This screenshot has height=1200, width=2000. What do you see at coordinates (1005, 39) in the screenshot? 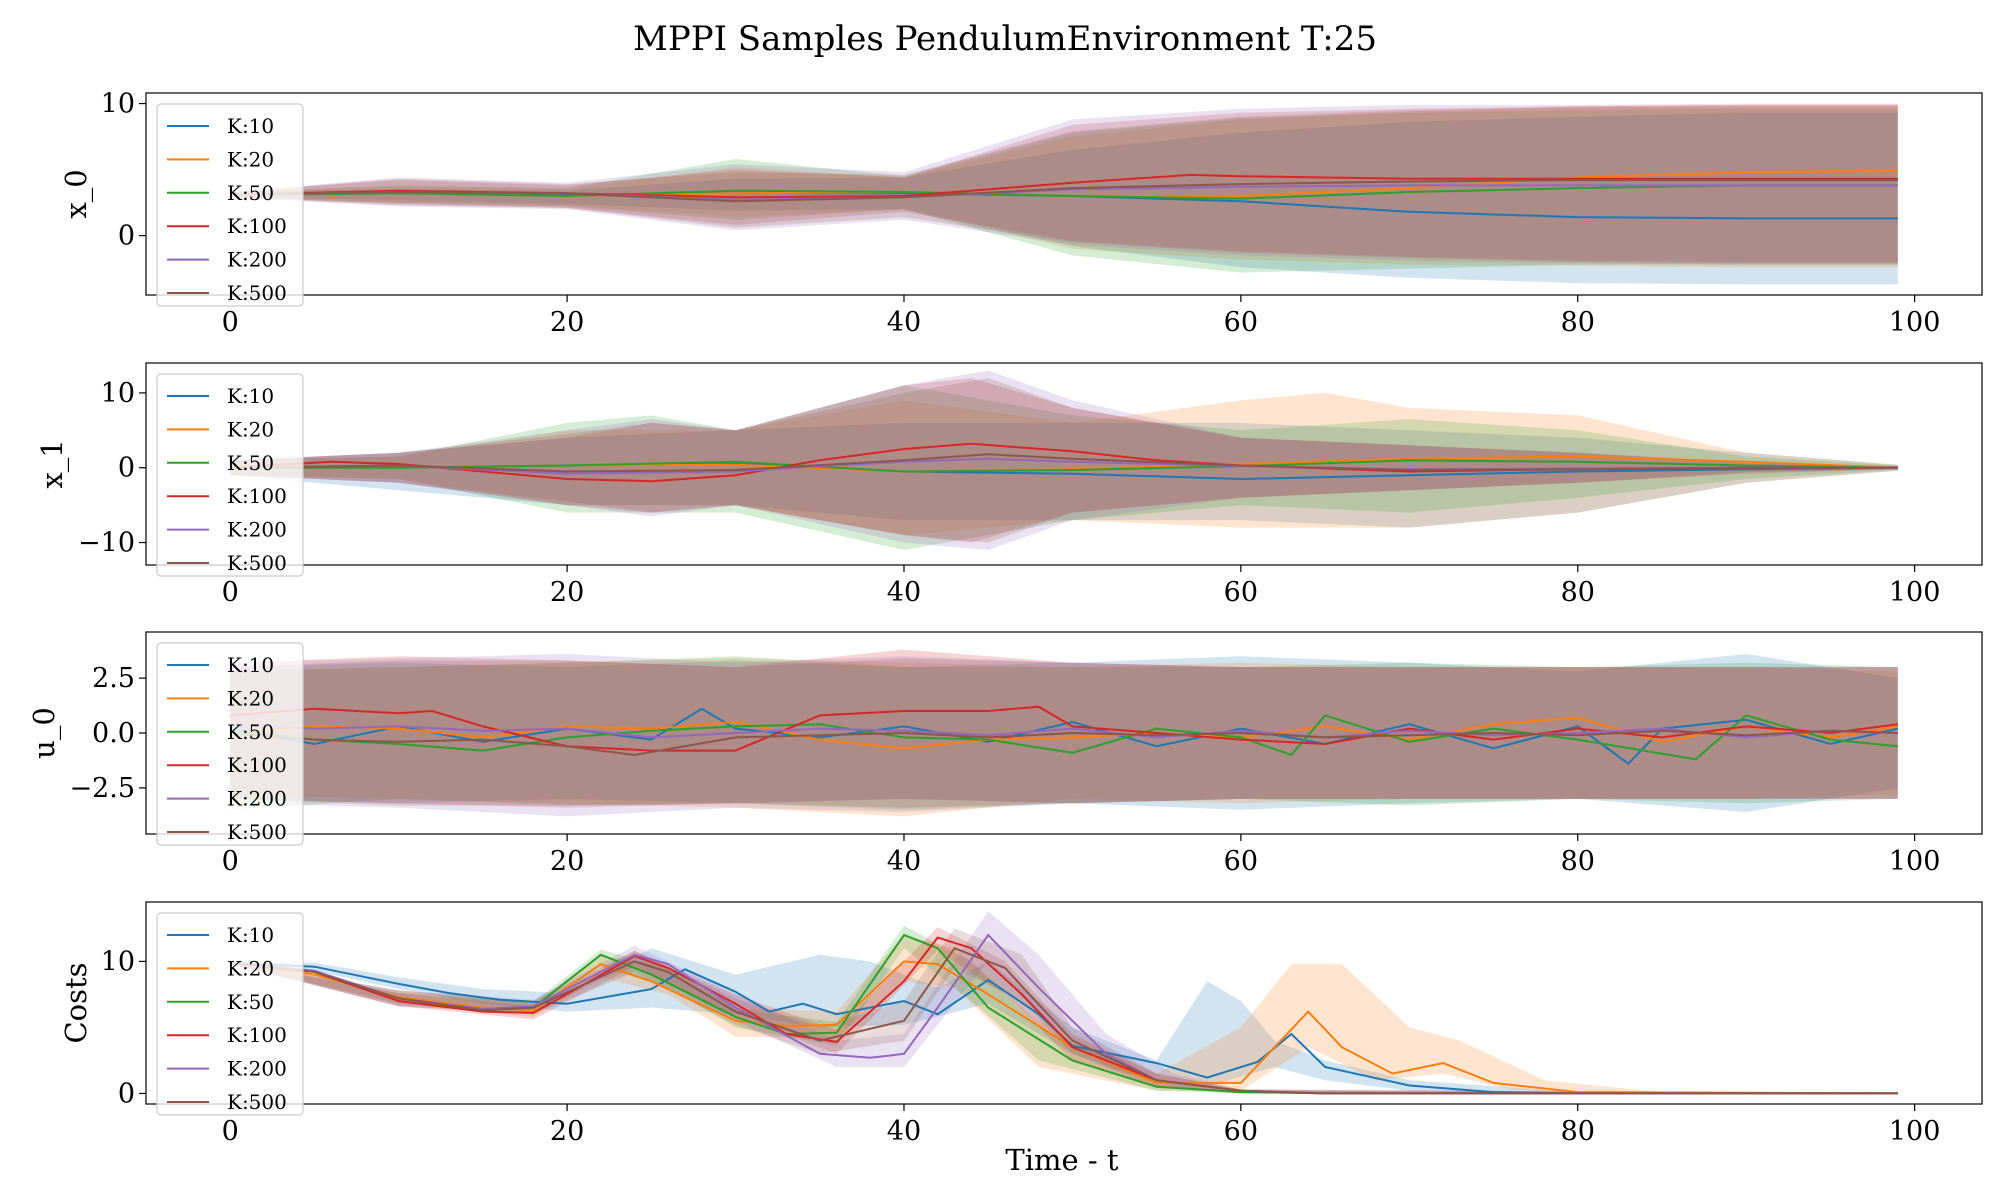
I see `chart-title: MPPI Samples PendulumEnvironment T:25` at bounding box center [1005, 39].